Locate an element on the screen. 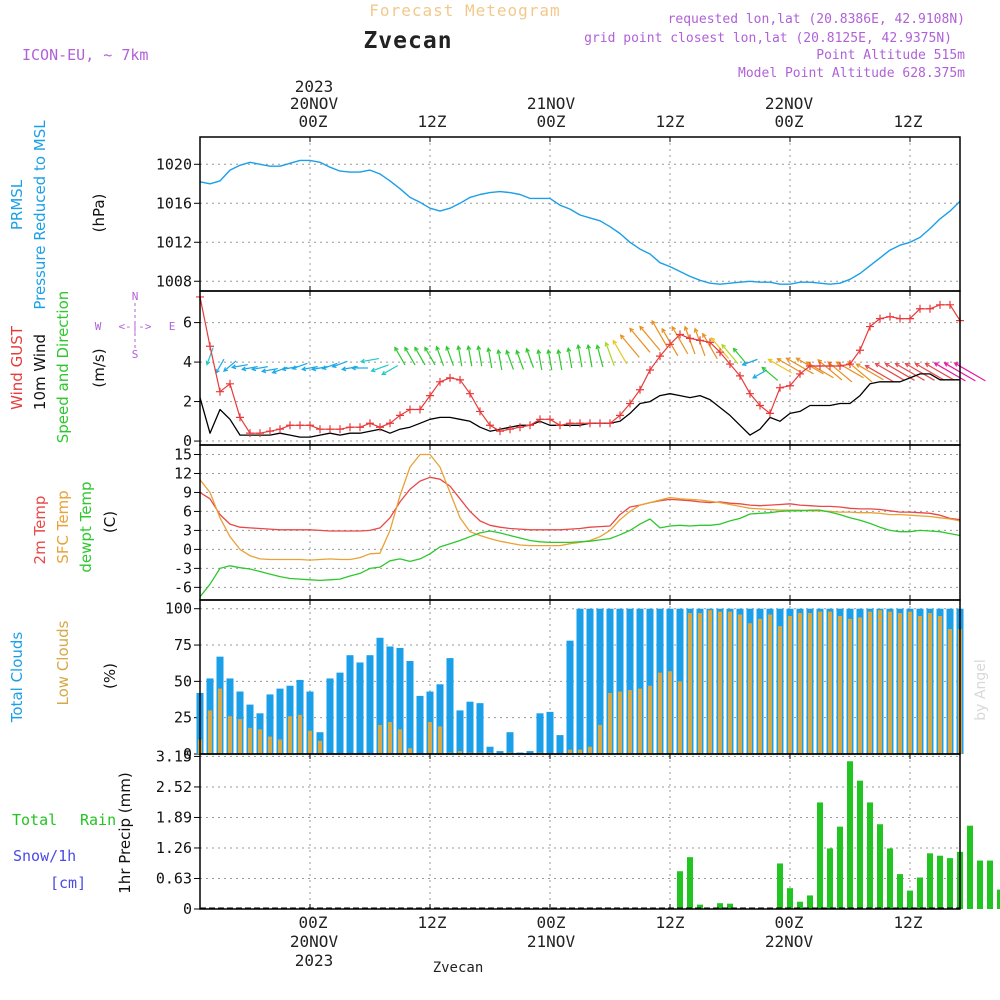  top-tick-4: 12Z is located at coordinates (670, 121).